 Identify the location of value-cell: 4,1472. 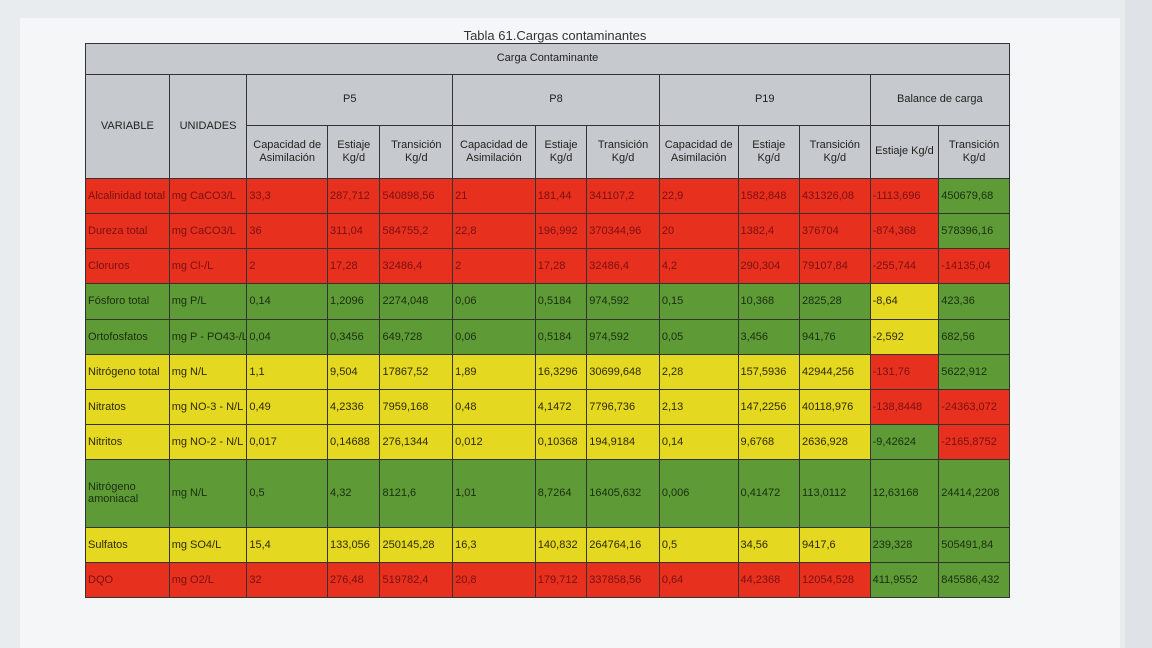
(561, 406).